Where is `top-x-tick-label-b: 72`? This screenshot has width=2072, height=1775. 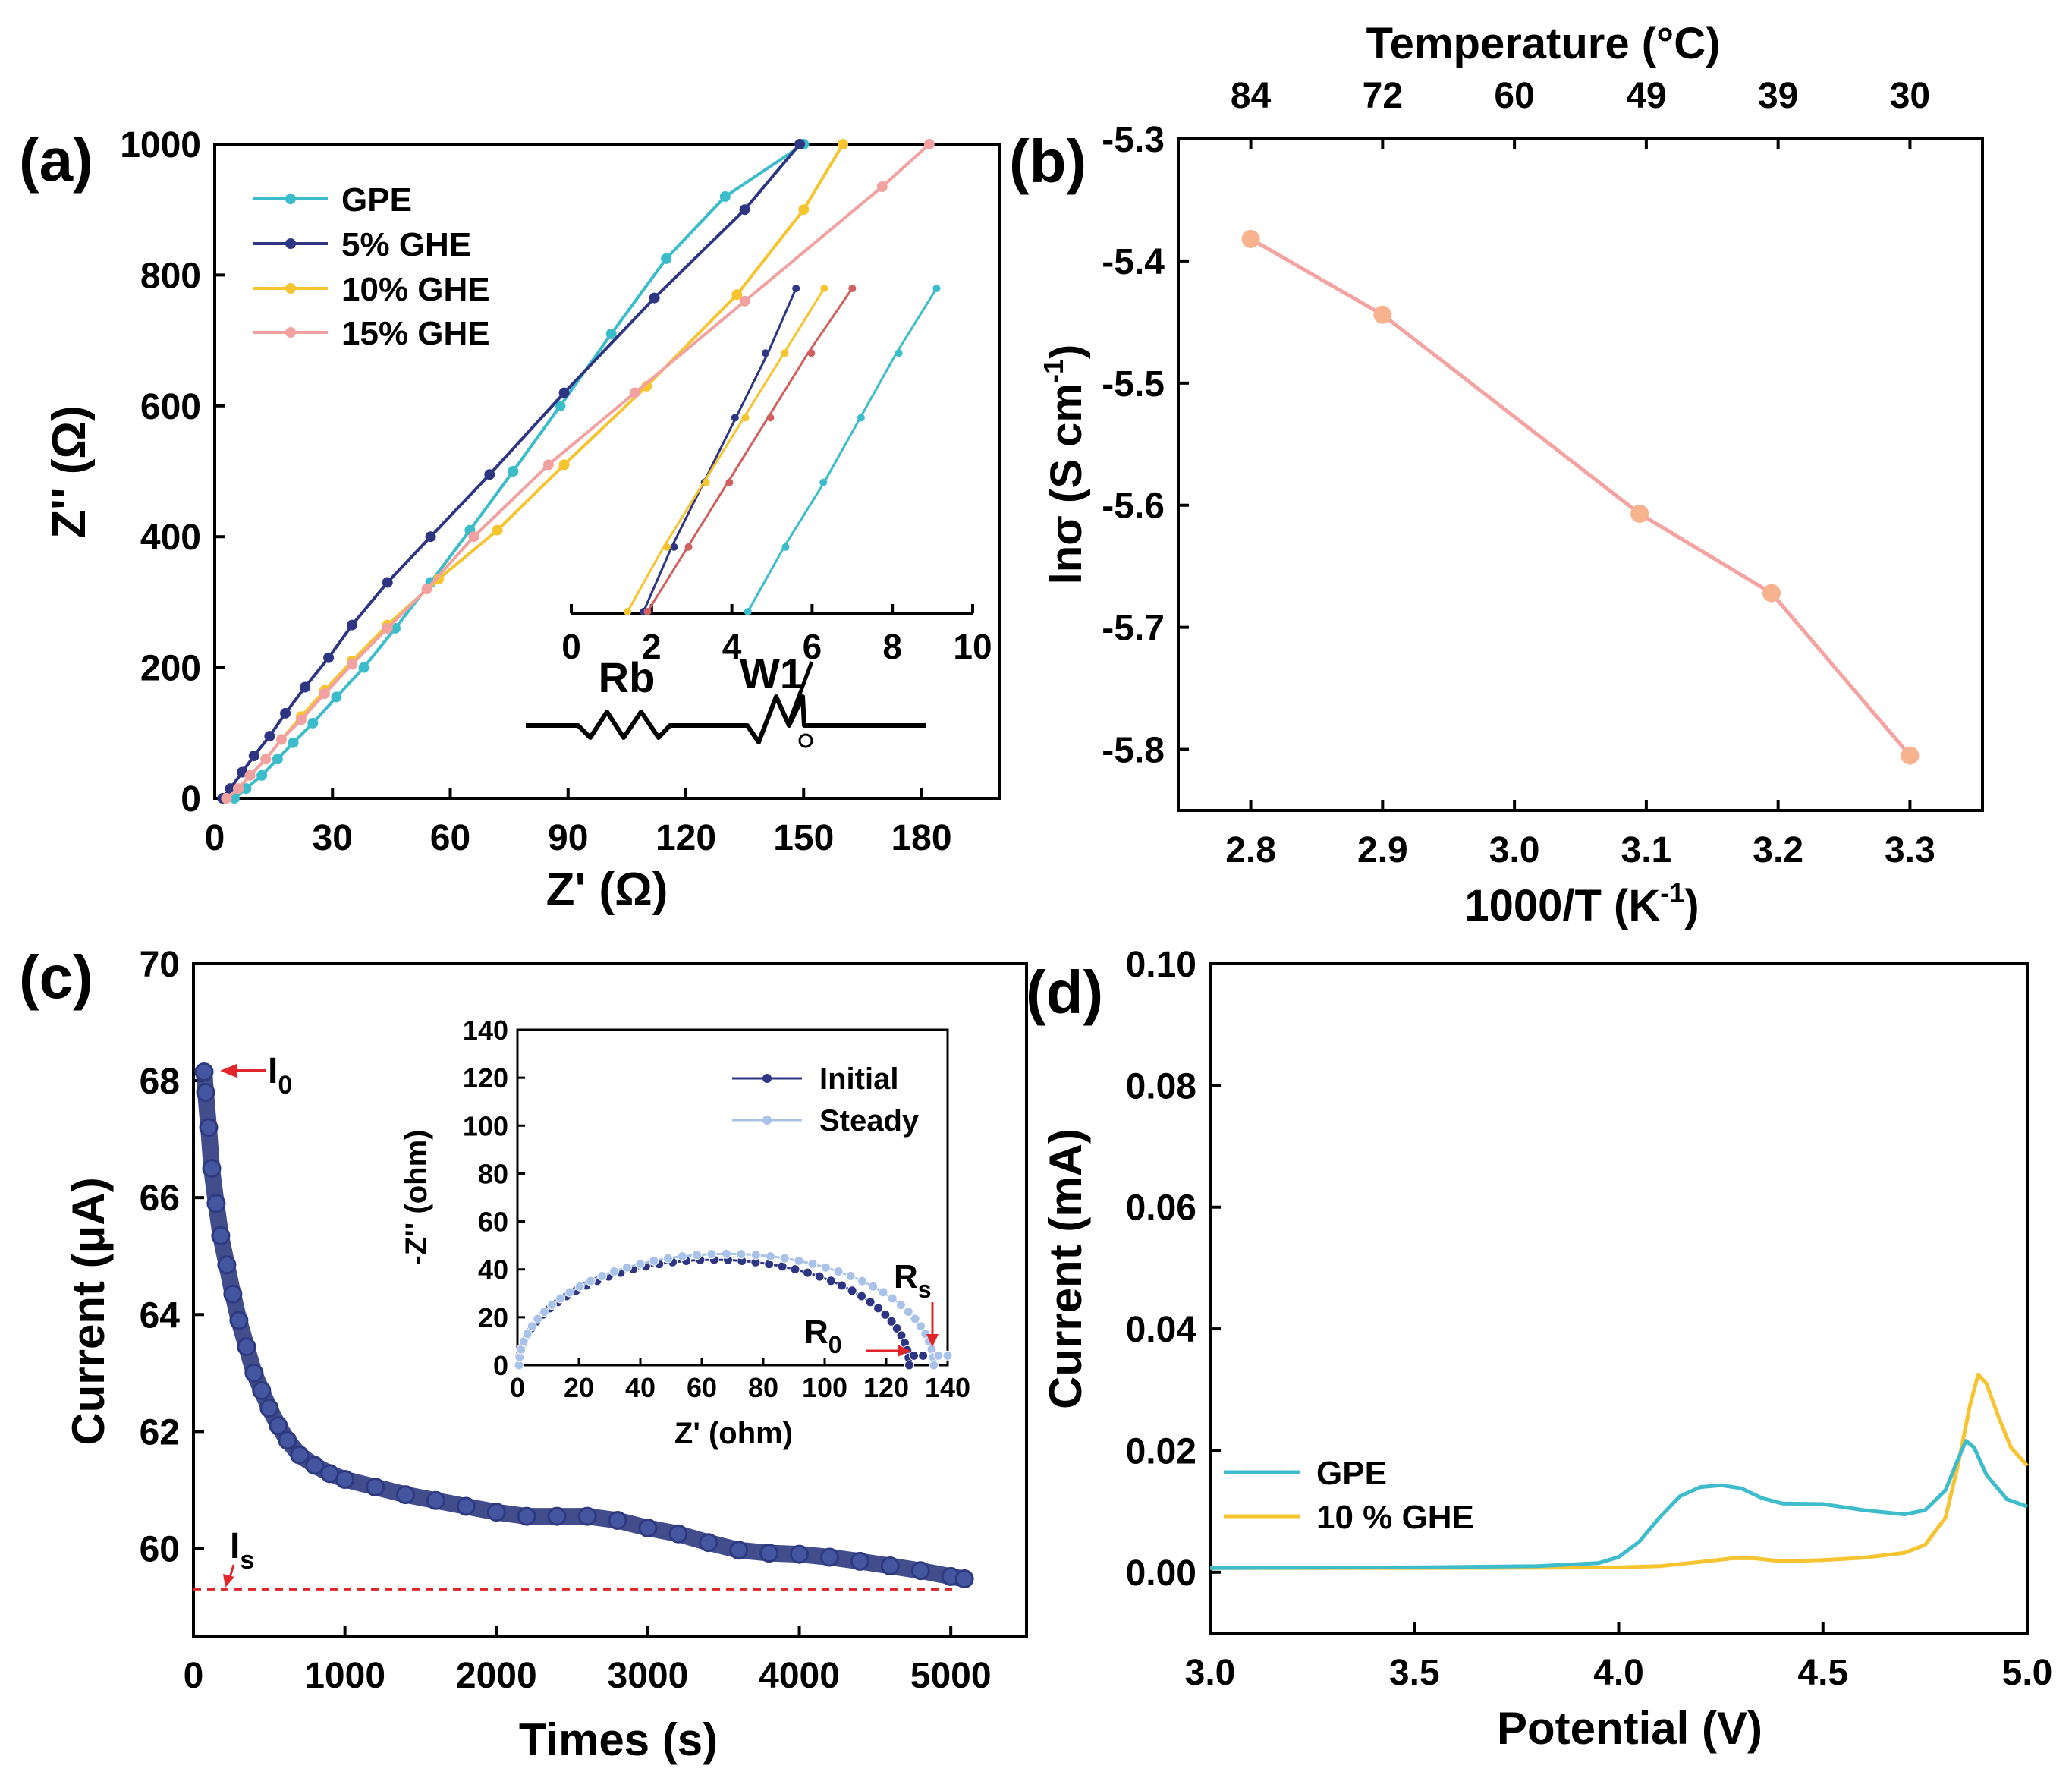 top-x-tick-label-b: 72 is located at coordinates (1383, 96).